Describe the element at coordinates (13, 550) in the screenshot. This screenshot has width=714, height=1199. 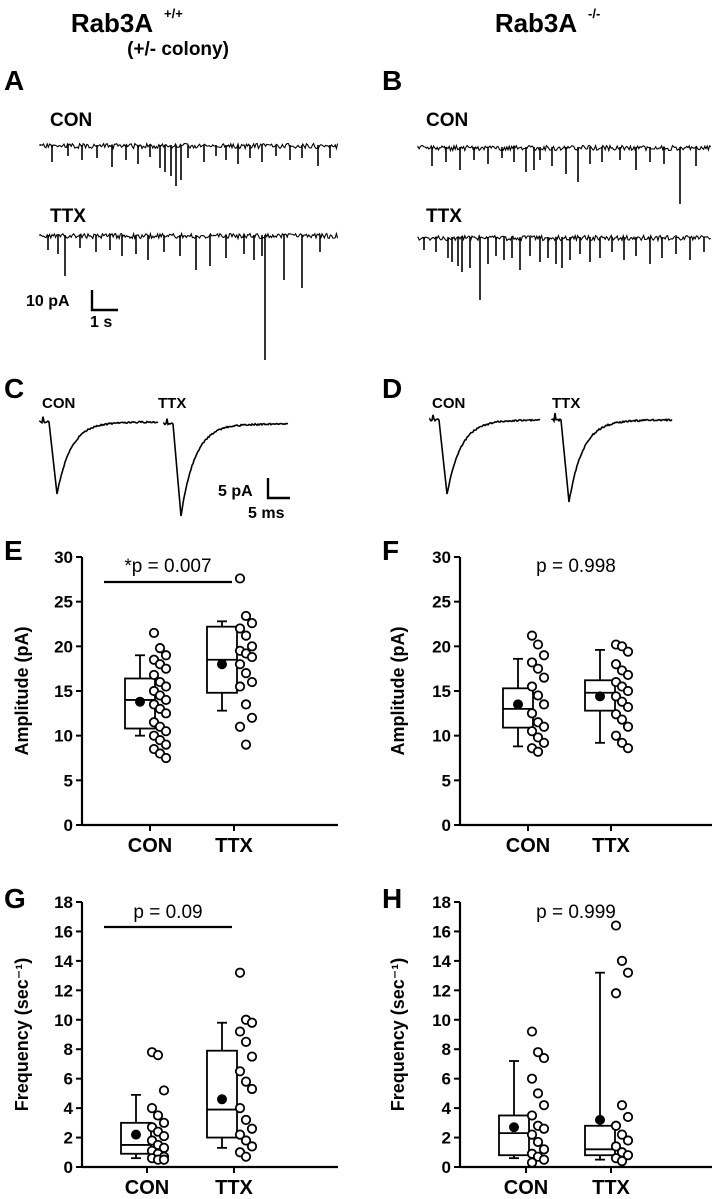
I see `panel-label-e: E` at that location.